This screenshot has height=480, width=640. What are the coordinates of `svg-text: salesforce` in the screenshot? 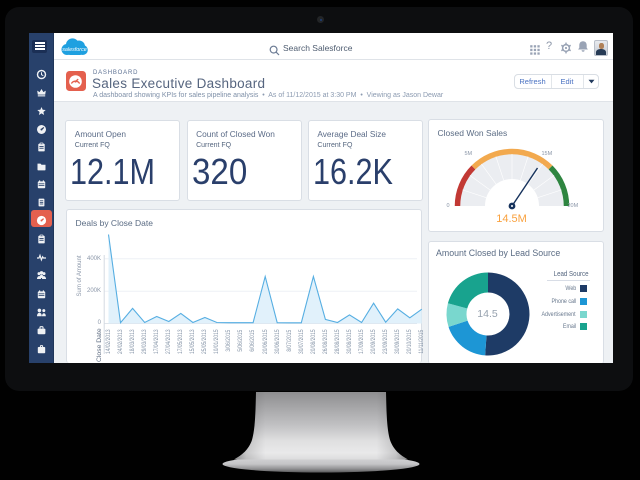 It's located at (74, 50).